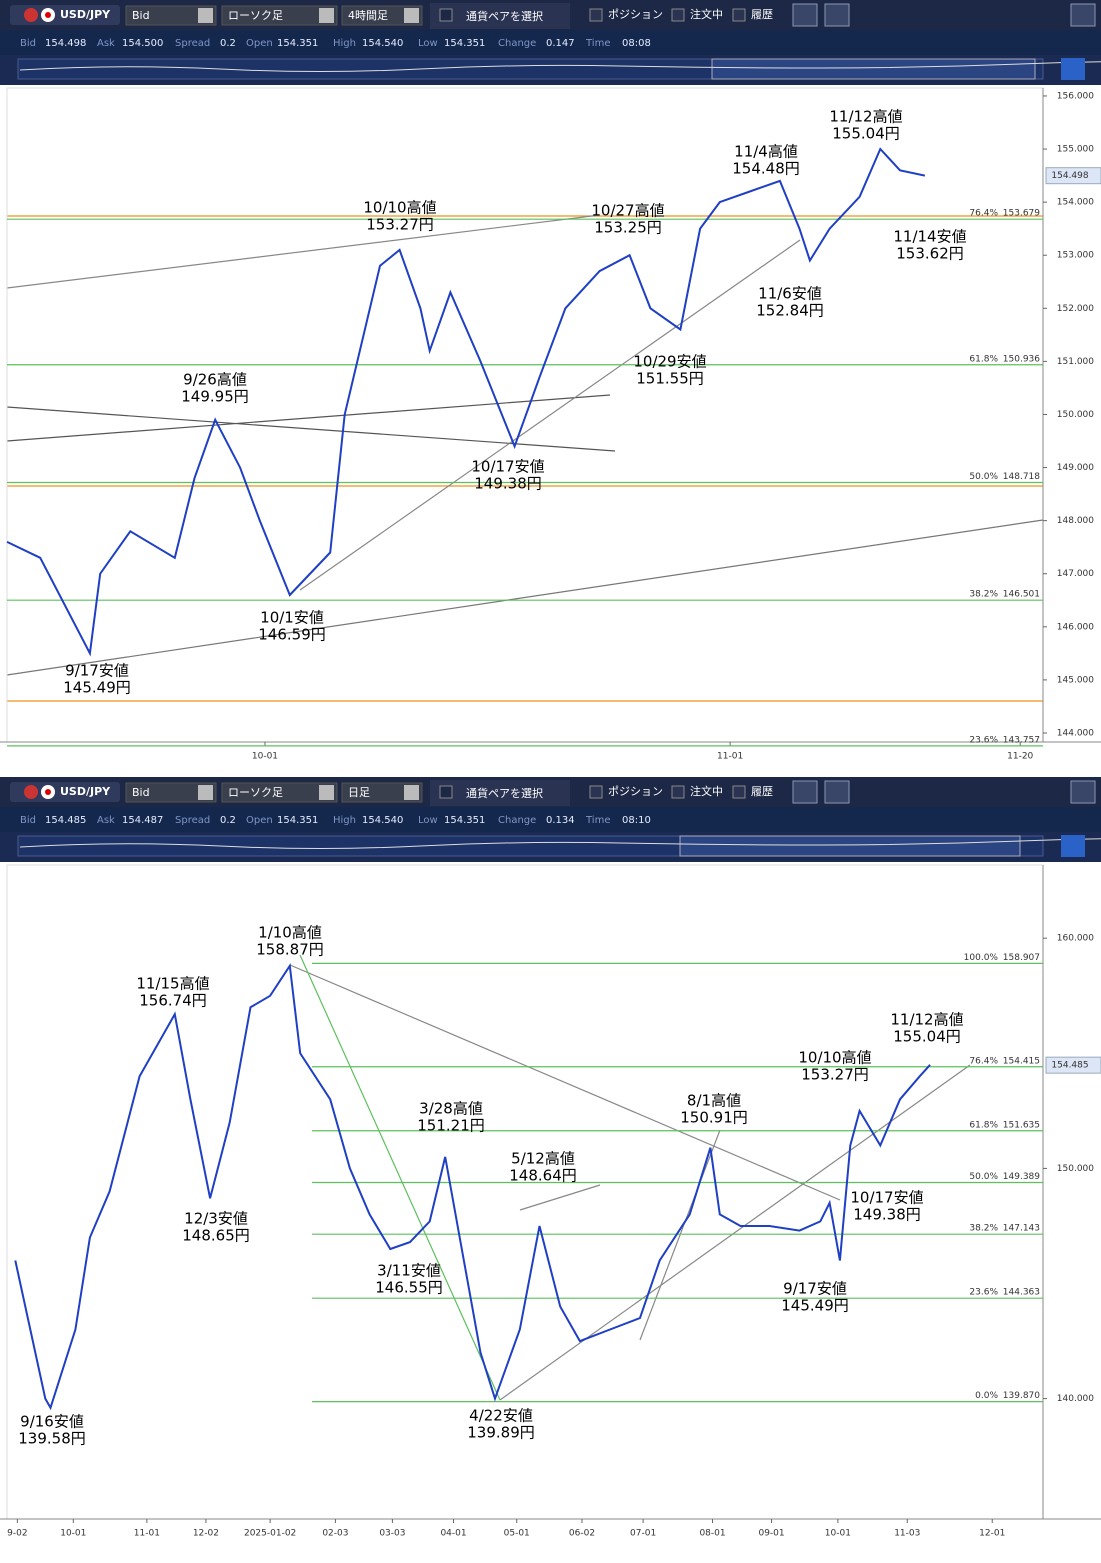 This screenshot has height=1563, width=1101. I want to click on fib-price: 158.907, so click(1021, 958).